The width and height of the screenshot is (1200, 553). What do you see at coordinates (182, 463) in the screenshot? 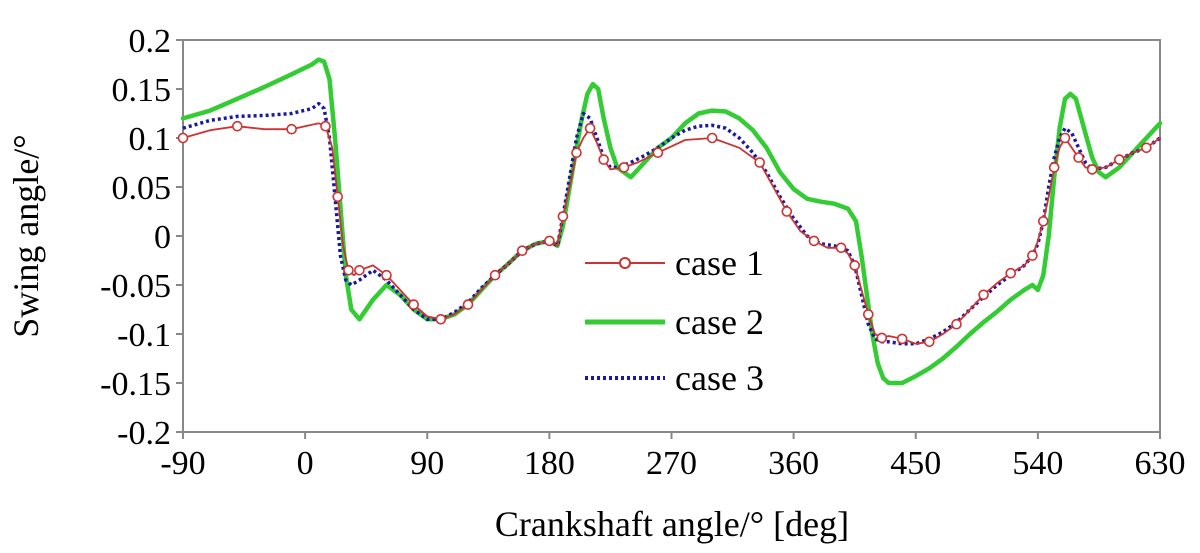
I see `x-tick-label: -90` at bounding box center [182, 463].